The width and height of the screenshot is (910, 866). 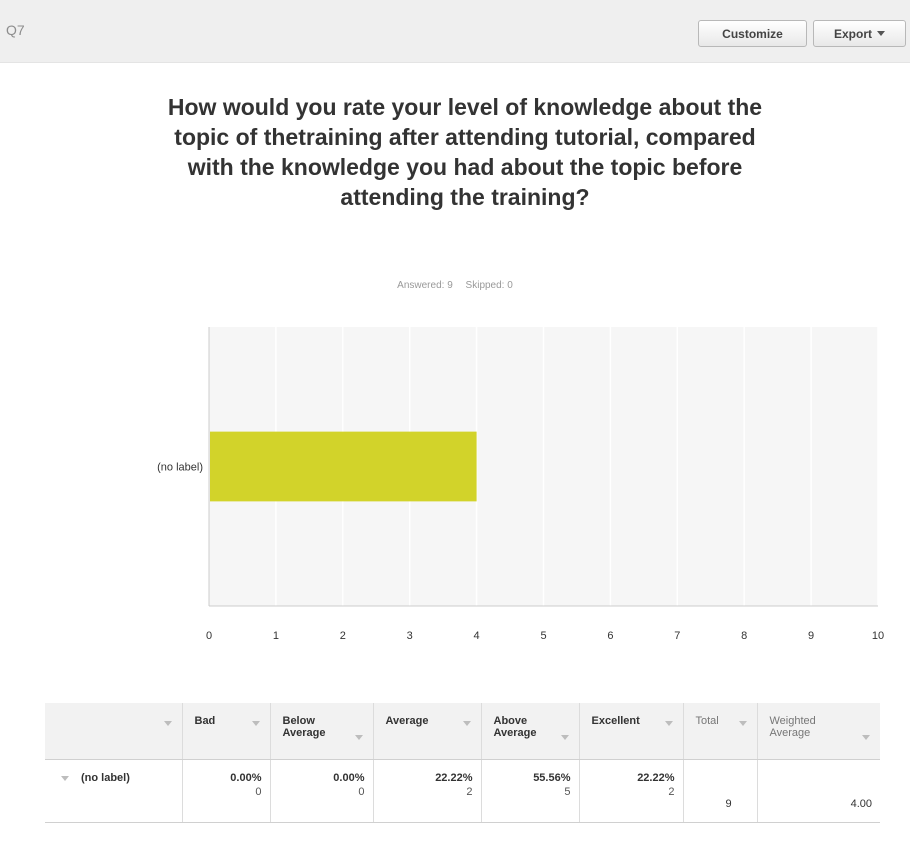 What do you see at coordinates (114, 731) in the screenshot?
I see `column-header-label` at bounding box center [114, 731].